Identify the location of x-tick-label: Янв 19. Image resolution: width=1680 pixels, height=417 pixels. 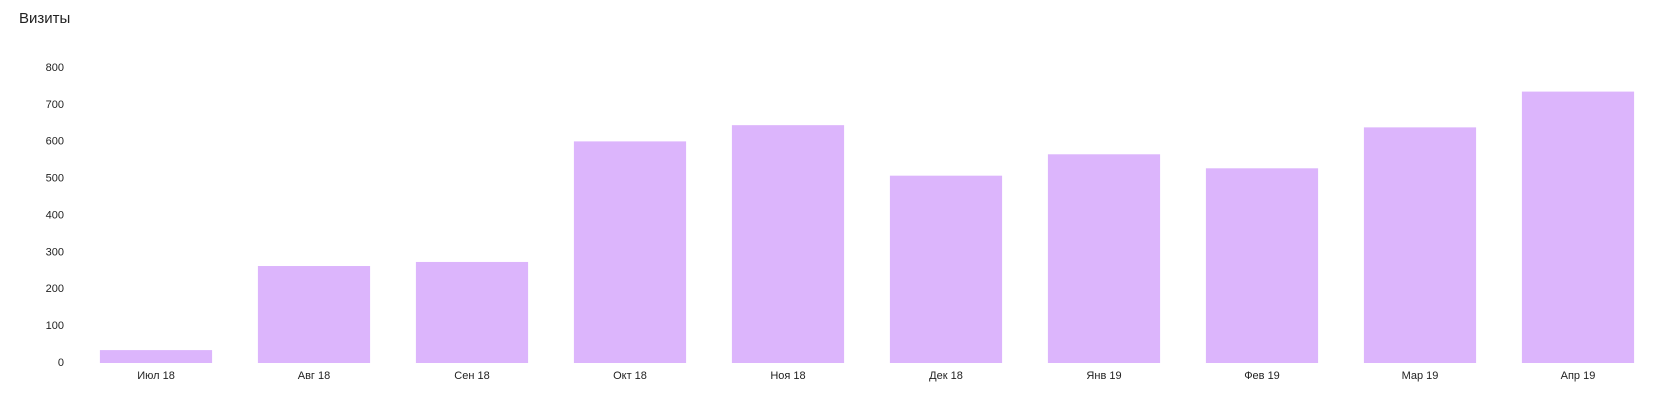
(1103, 376).